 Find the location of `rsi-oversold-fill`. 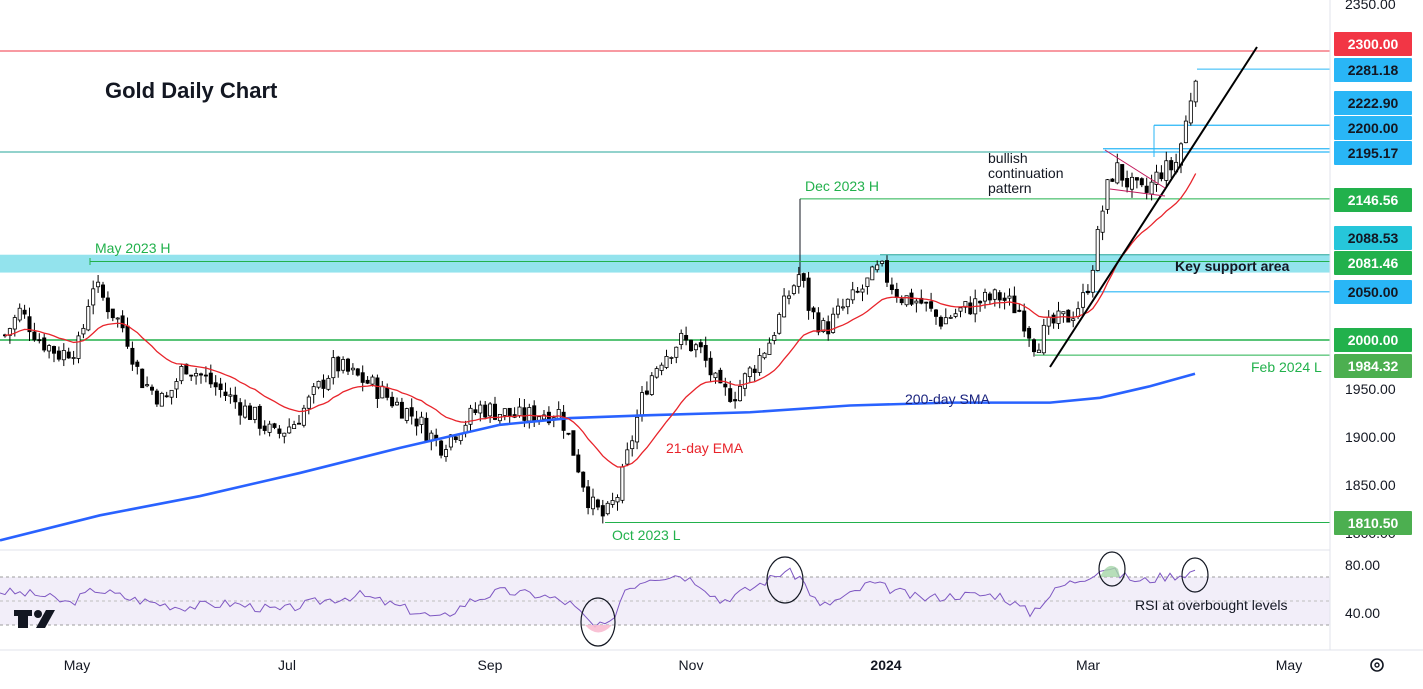

rsi-oversold-fill is located at coordinates (598, 629).